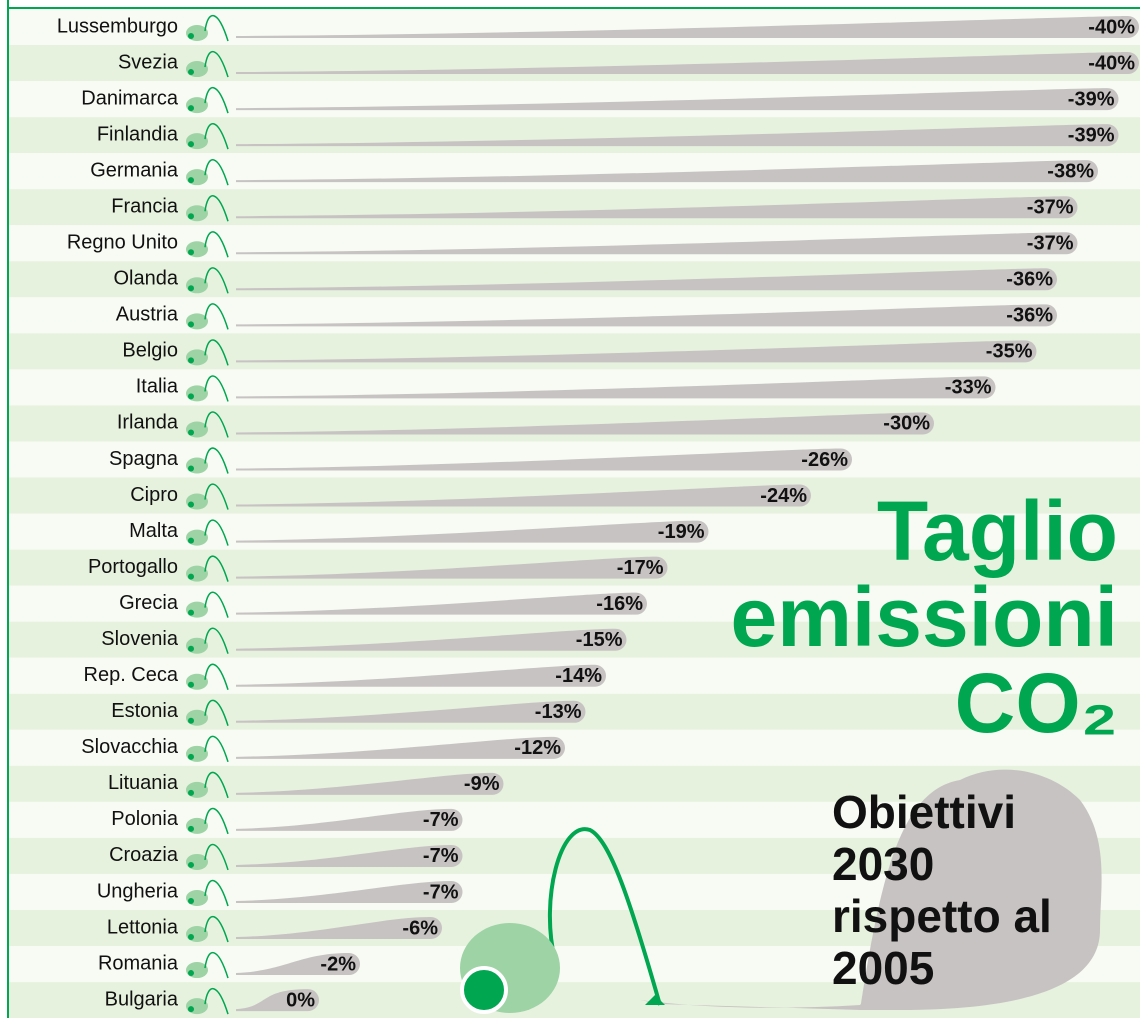 This screenshot has width=1140, height=1018. Describe the element at coordinates (783, 496) in the screenshot. I see `value-label: -24%` at that location.